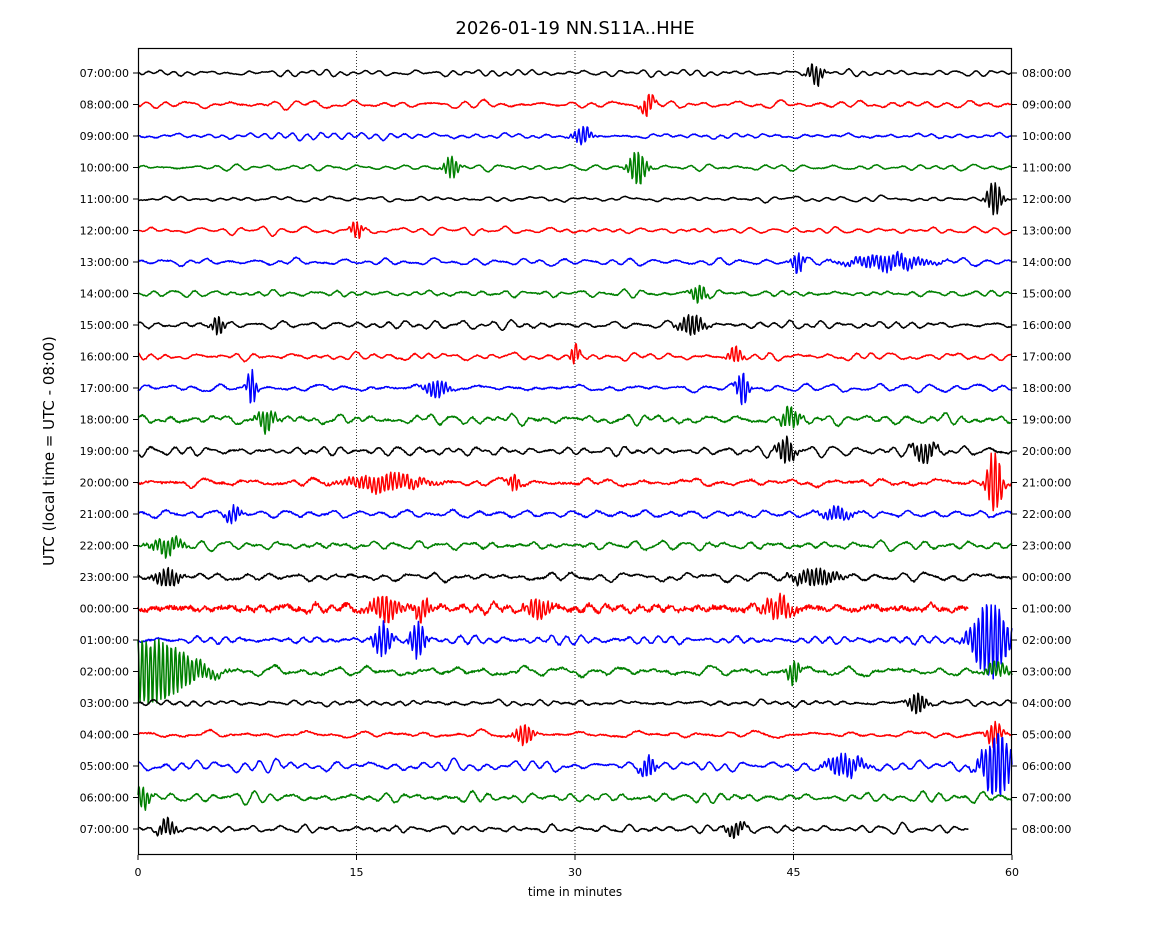 The image size is (1150, 950). Describe the element at coordinates (1046, 609) in the screenshot. I see `right-tick-label: 01:00:00` at that location.